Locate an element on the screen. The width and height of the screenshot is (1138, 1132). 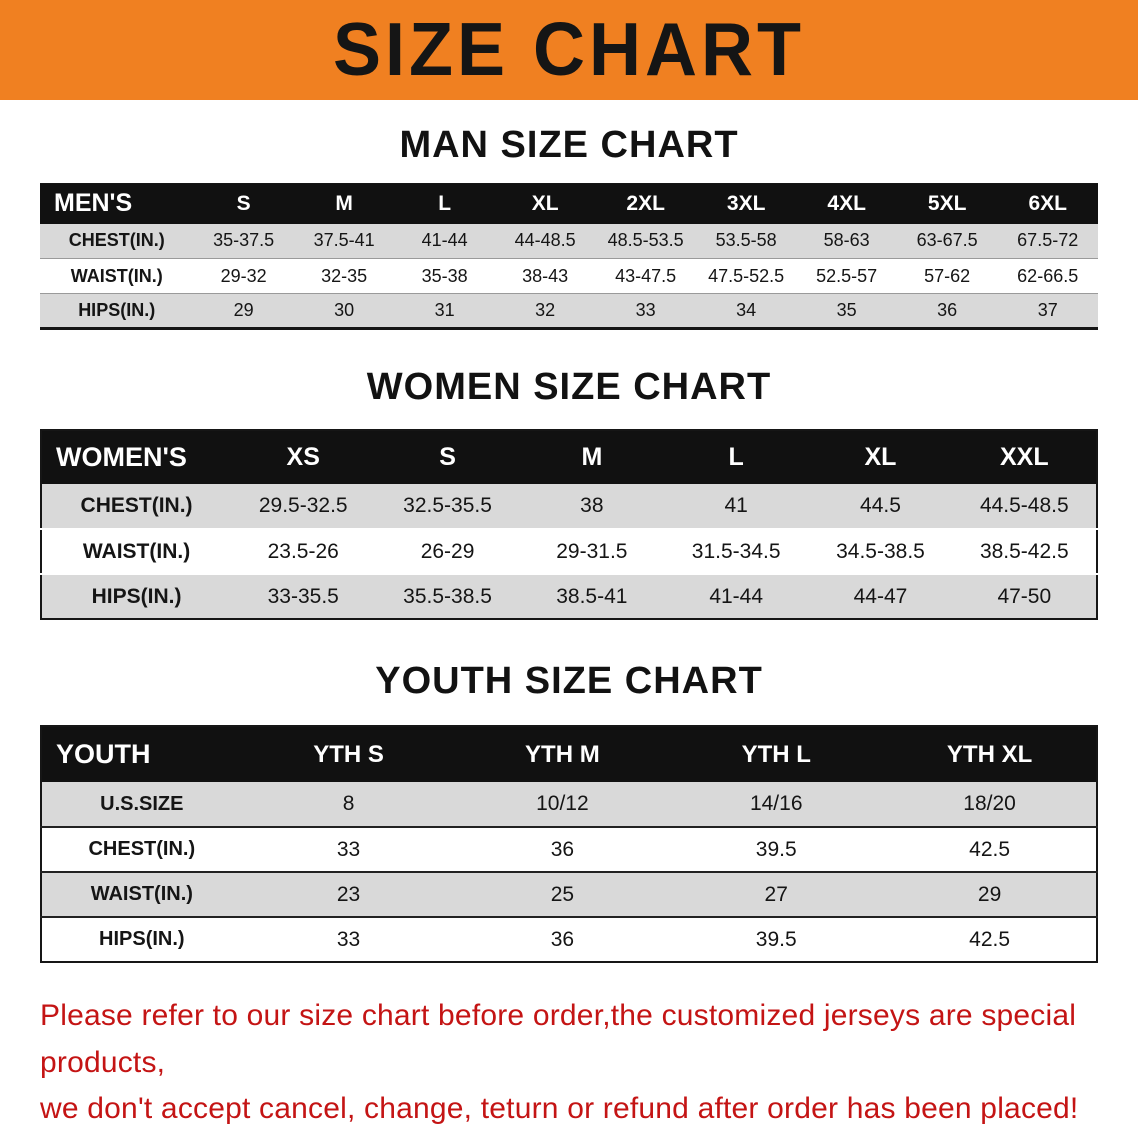
size-header-cell: 4XL is located at coordinates (846, 203).